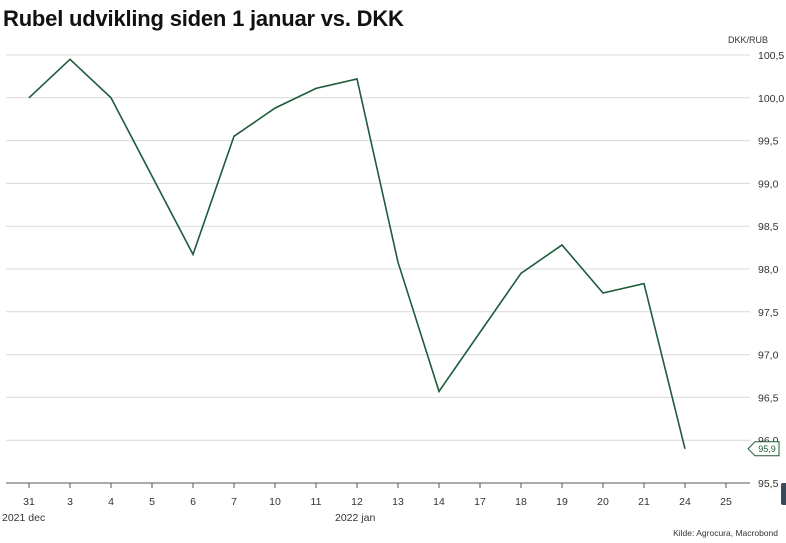 The image size is (786, 543). What do you see at coordinates (203, 18) in the screenshot?
I see `chart-title: Rubel udvikling siden 1 januar vs. DKK` at bounding box center [203, 18].